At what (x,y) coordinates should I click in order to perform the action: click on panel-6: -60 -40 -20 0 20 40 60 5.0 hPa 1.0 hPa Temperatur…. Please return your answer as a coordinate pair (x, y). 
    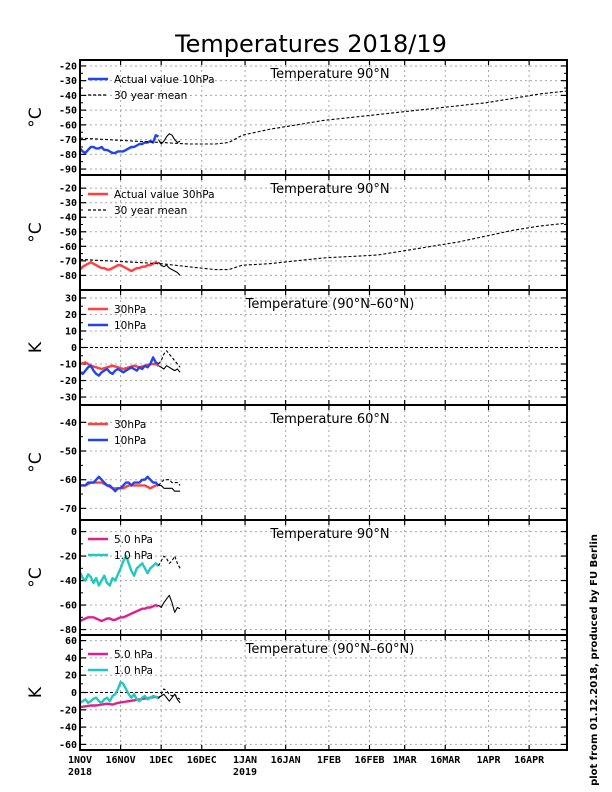
    Looking at the image, I should click on (297, 692).